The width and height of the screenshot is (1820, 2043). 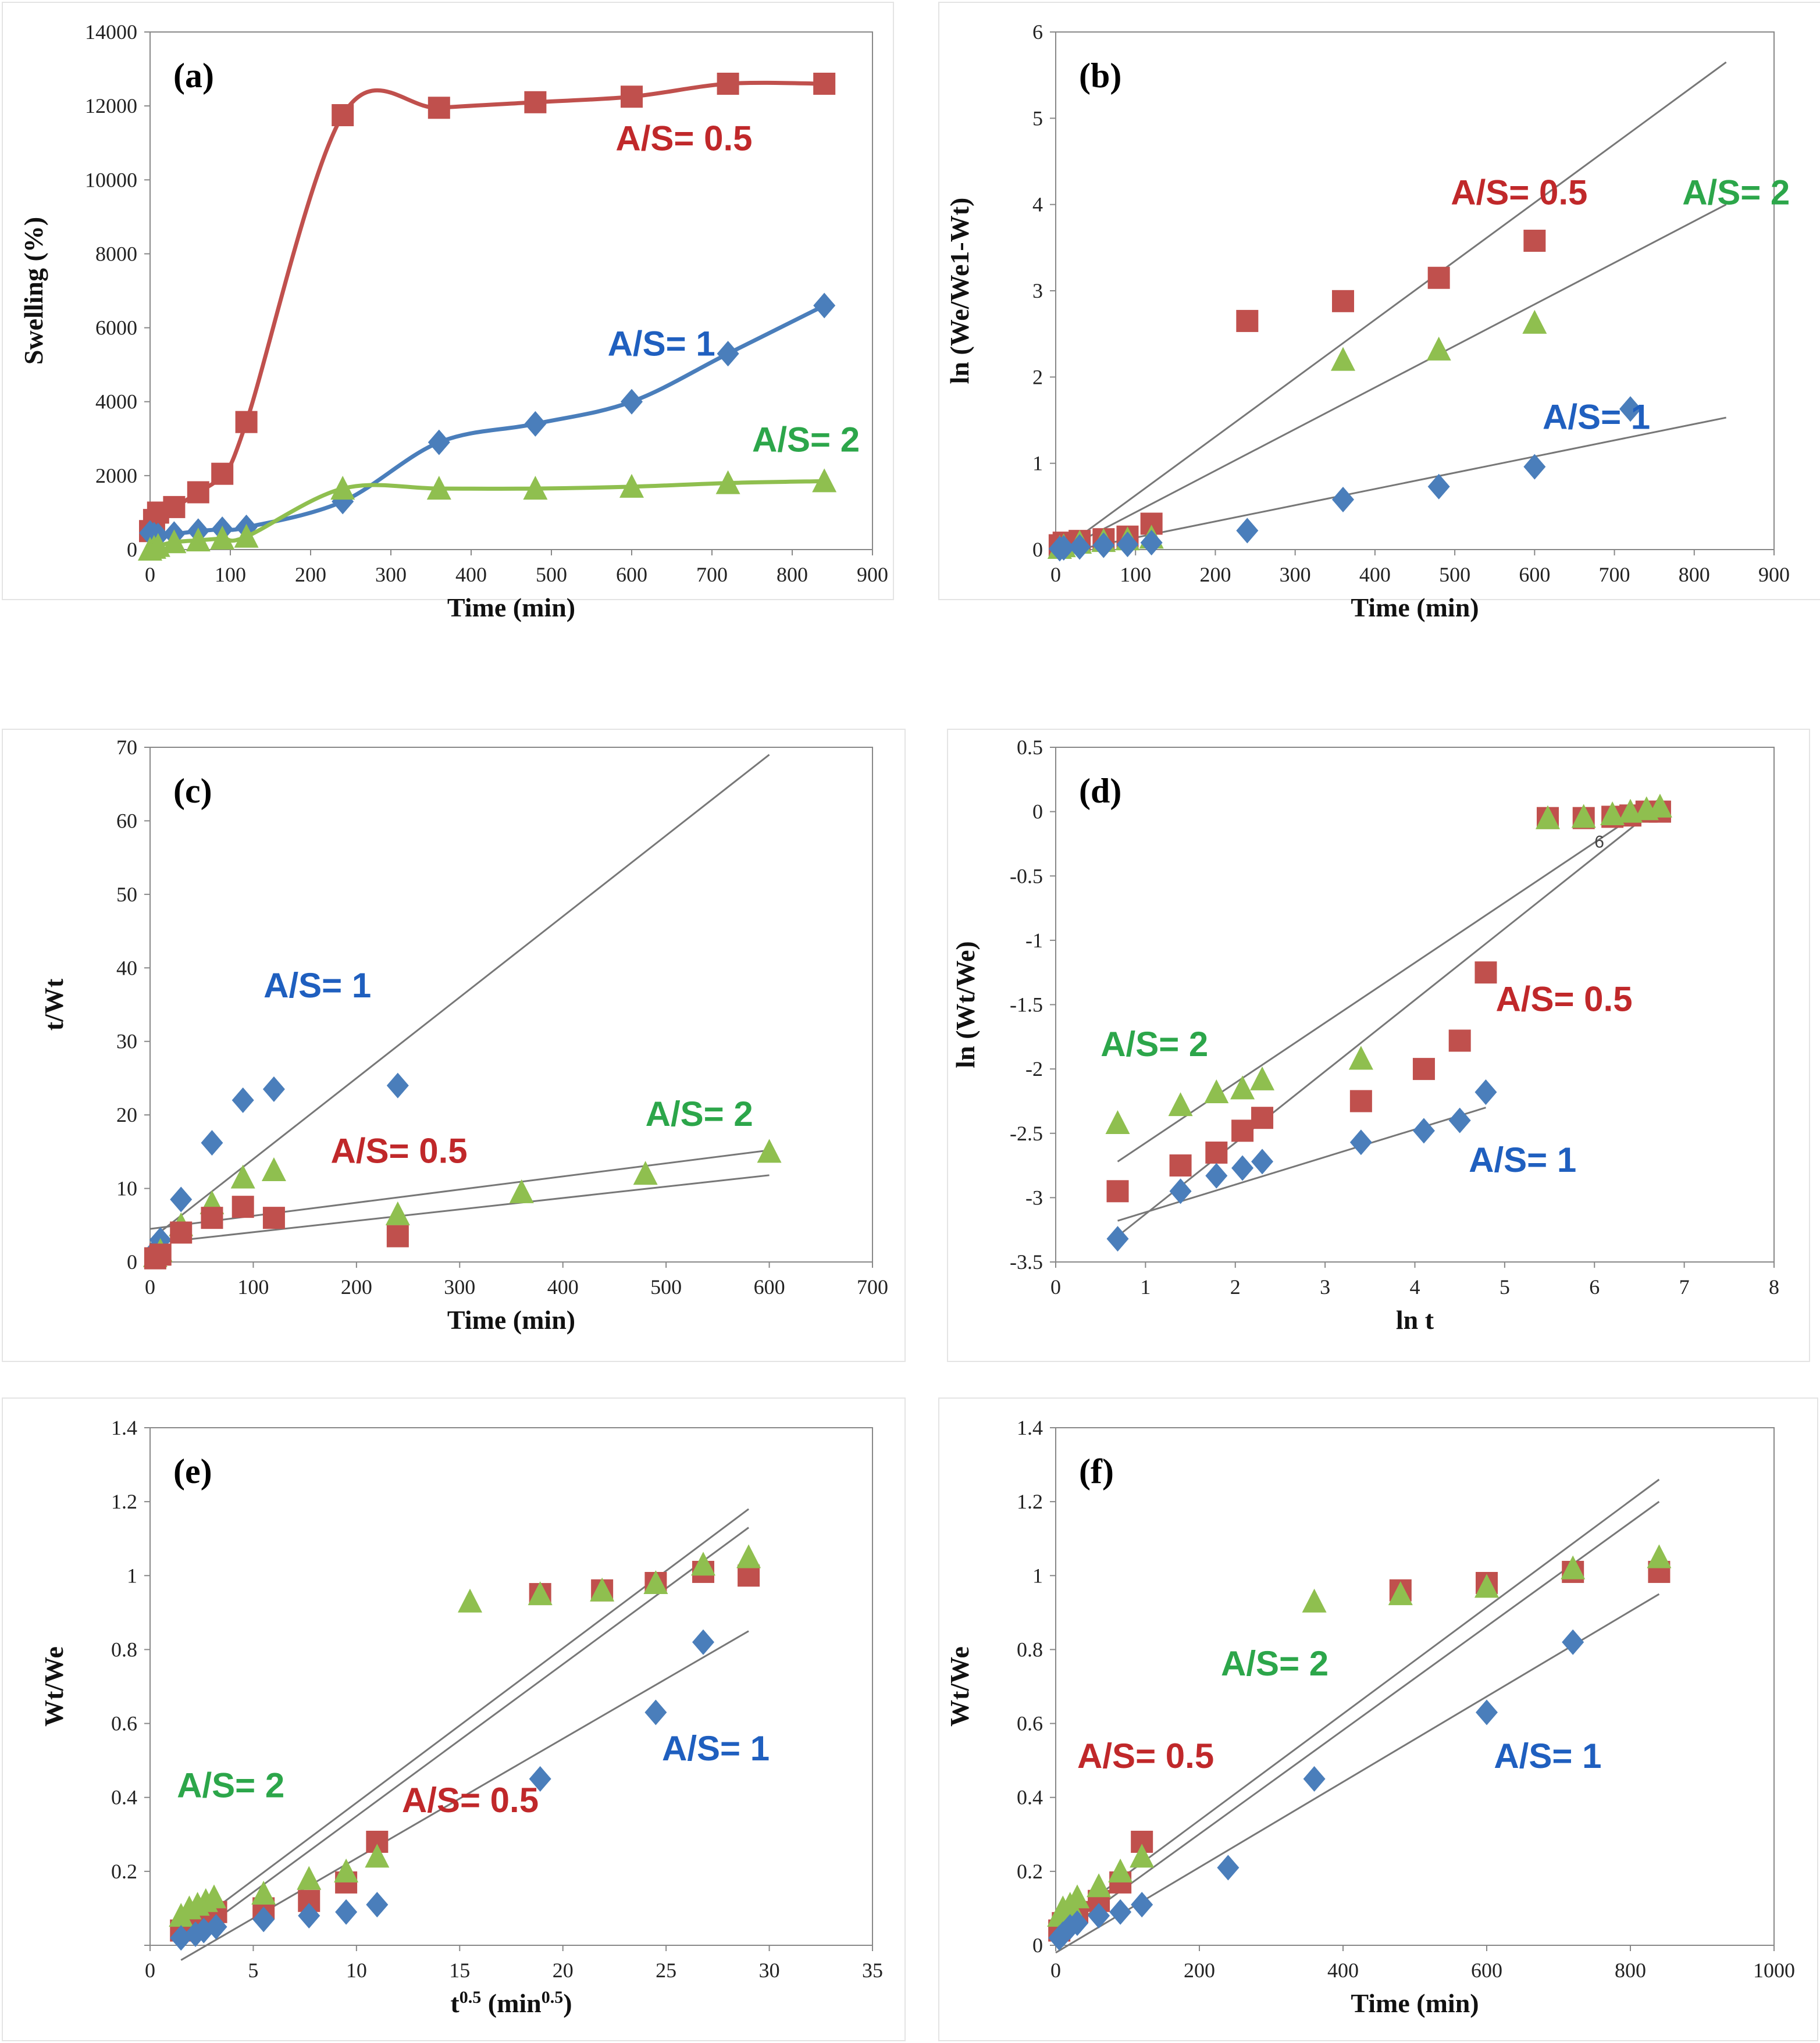 I want to click on series-a-s--1, so click(x=1345, y=479).